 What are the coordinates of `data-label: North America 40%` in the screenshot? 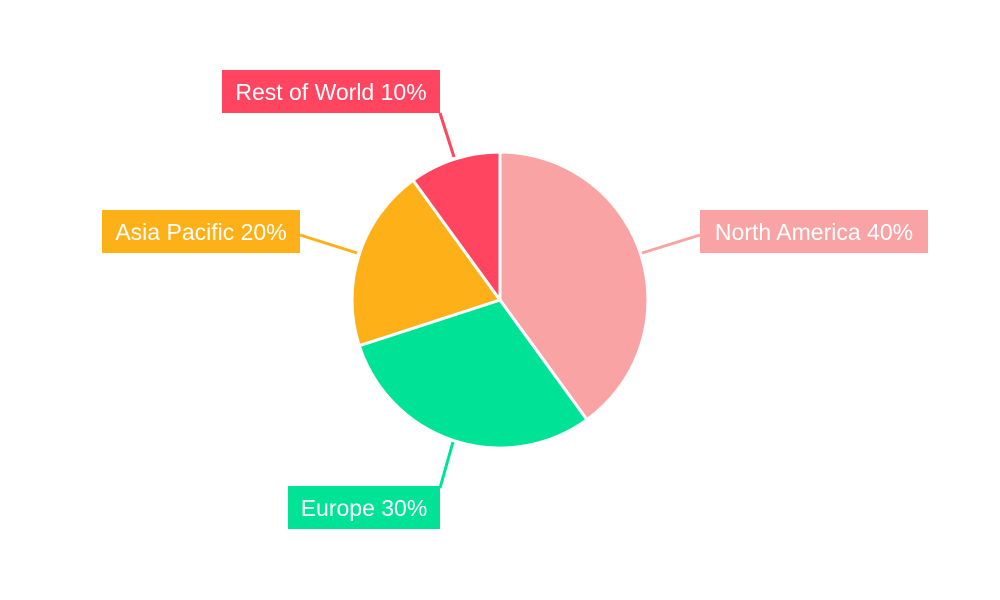 It's located at (814, 232).